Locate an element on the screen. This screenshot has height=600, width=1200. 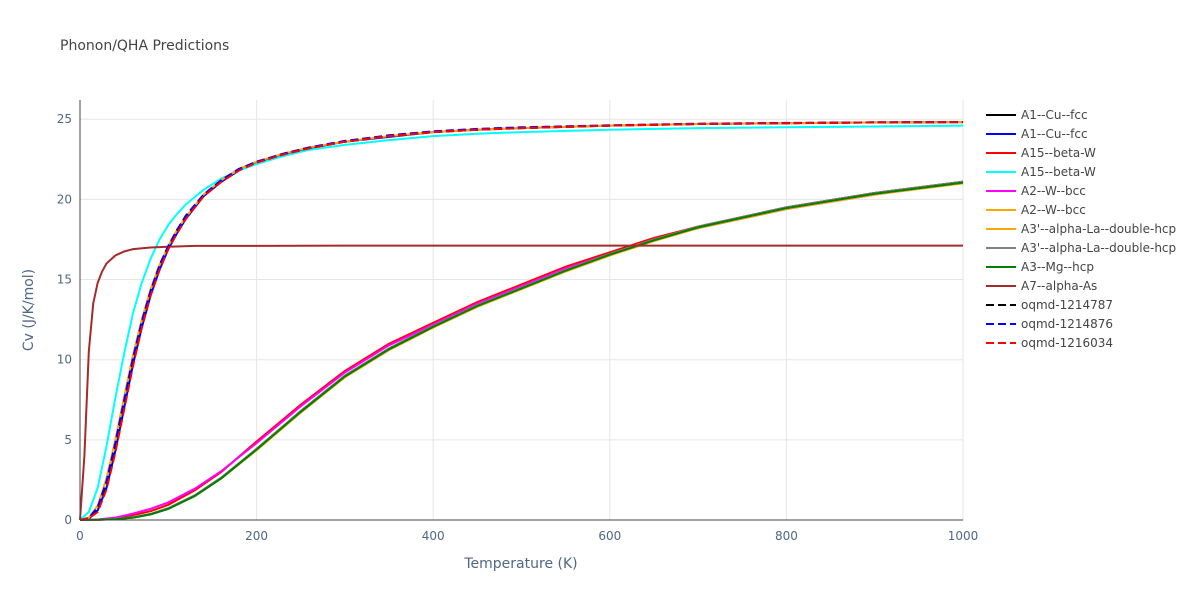
legend-label: oqmd-1216034 is located at coordinates (1067, 343).